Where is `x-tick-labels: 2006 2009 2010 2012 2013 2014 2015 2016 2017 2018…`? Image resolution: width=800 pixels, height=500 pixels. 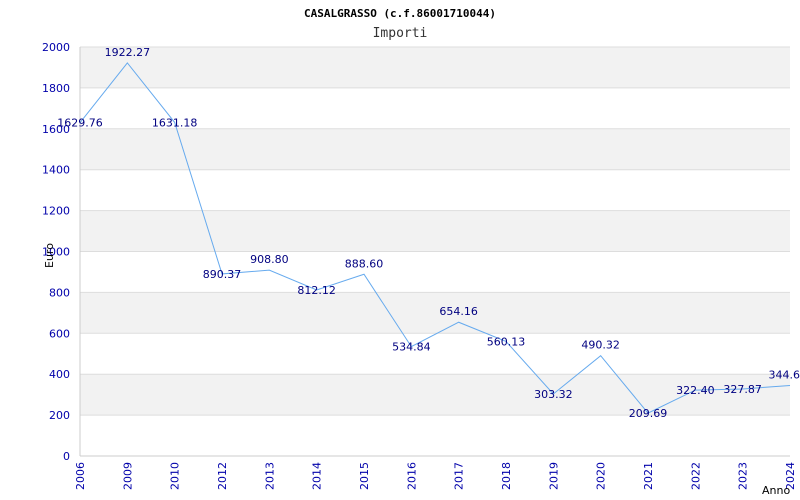 x-tick-labels: 2006 2009 2010 2012 2013 2014 2015 2016 2017 2018… is located at coordinates (435, 476).